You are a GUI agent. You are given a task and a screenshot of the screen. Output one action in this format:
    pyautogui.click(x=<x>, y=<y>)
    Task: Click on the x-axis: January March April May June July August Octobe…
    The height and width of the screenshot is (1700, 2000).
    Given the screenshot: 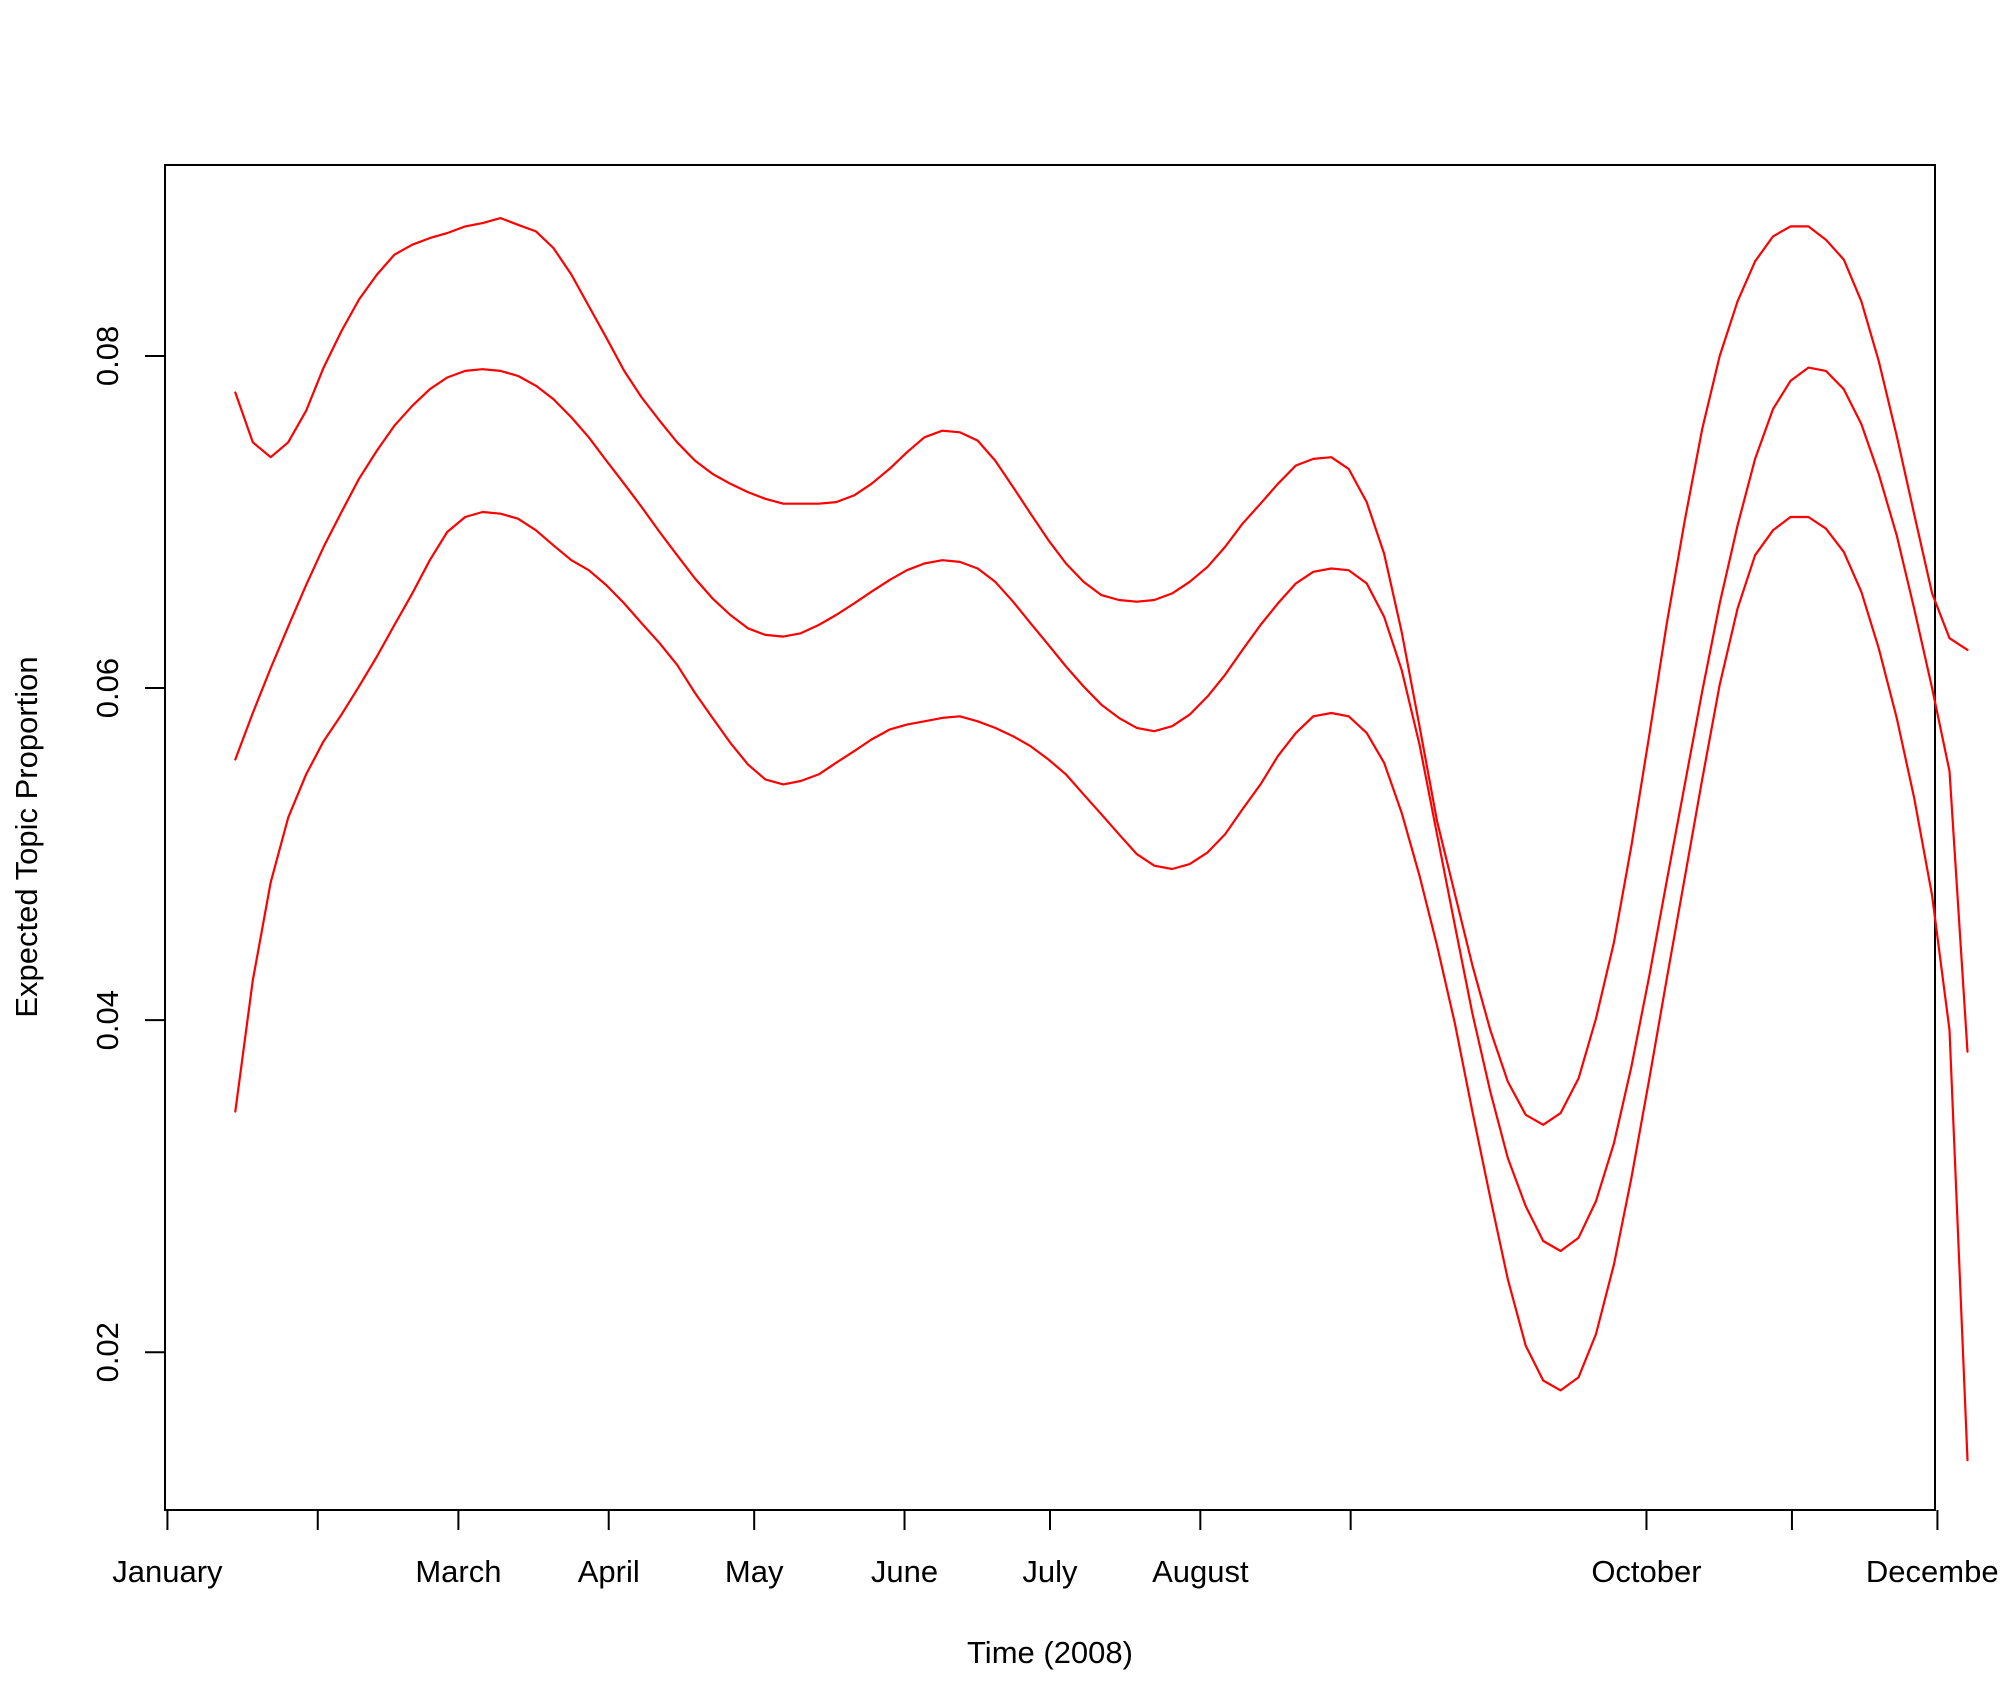 What is the action you would take?
    pyautogui.click(x=1056, y=1549)
    